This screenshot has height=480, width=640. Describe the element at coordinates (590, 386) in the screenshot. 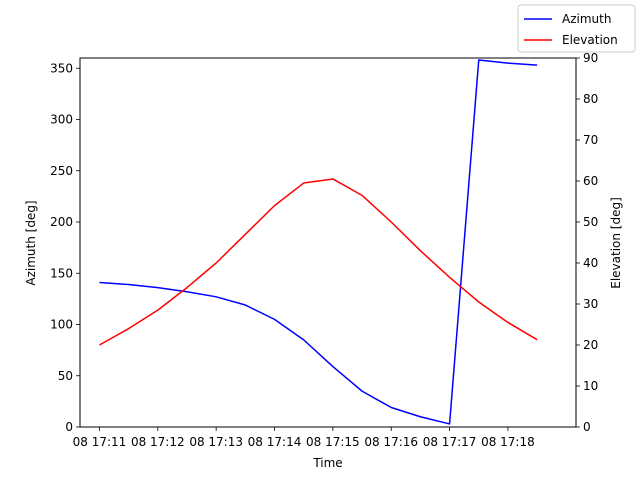

I see `right-y-tick-label: 10` at that location.